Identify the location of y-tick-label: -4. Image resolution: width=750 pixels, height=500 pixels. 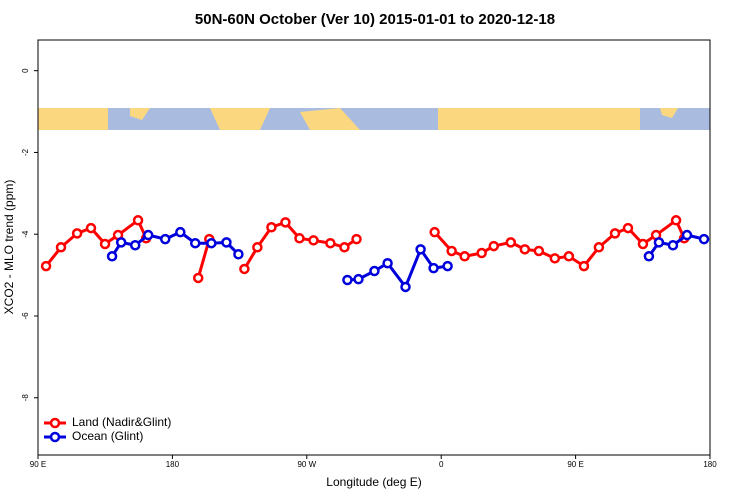
(25, 234).